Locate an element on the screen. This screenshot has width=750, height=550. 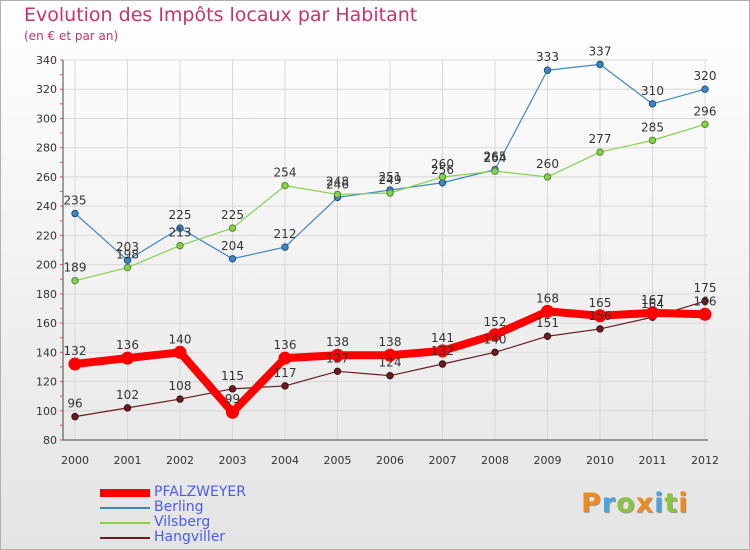
data-label: 310 is located at coordinates (652, 91).